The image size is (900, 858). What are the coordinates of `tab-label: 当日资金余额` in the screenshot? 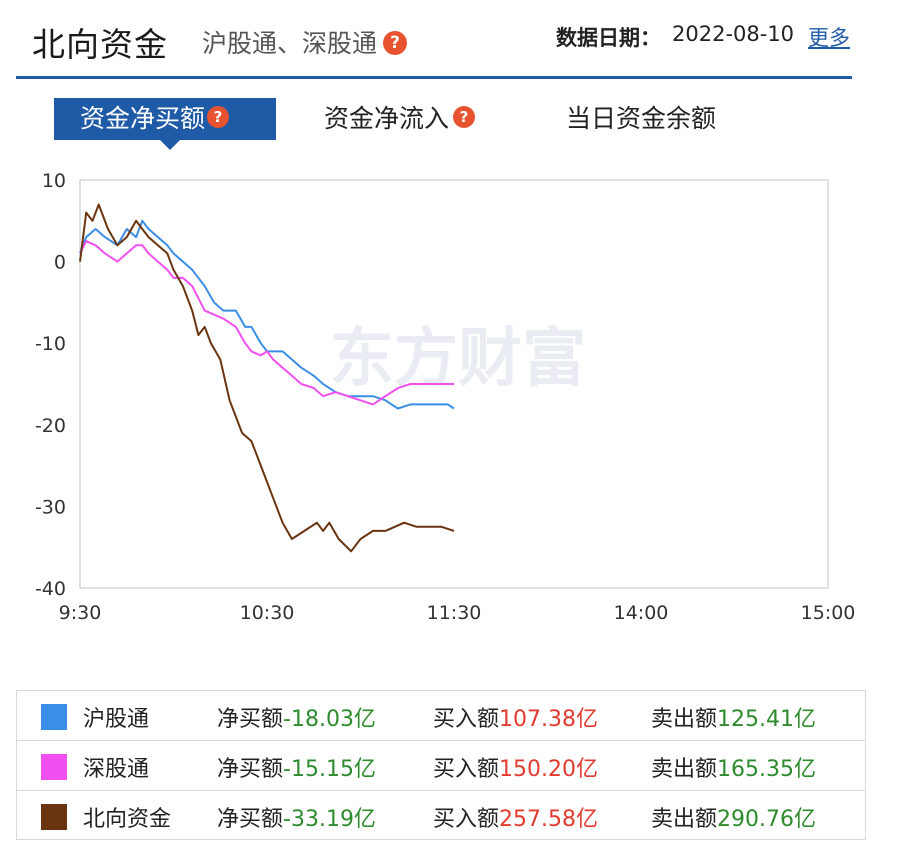 It's located at (641, 118).